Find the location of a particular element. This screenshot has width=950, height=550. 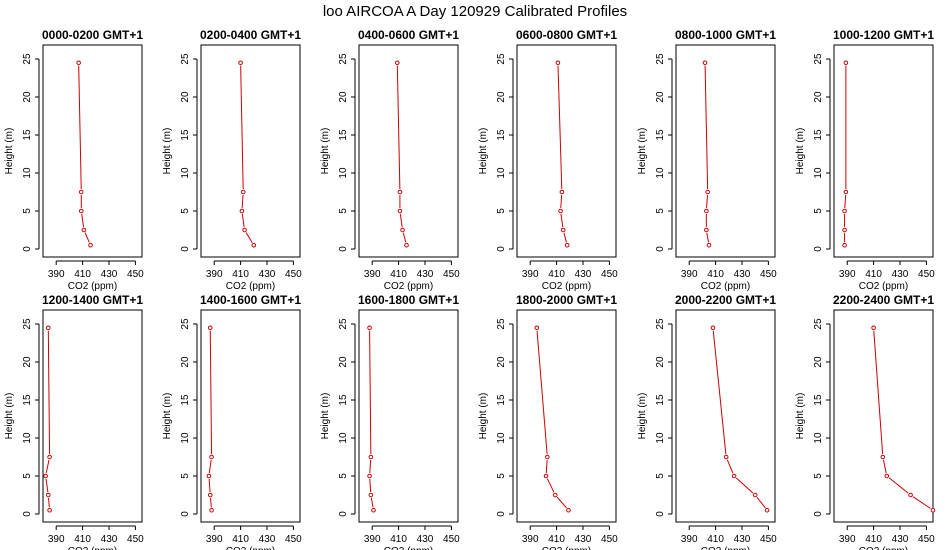

panel-title: 0000-0200 GMT+1 is located at coordinates (92, 35).